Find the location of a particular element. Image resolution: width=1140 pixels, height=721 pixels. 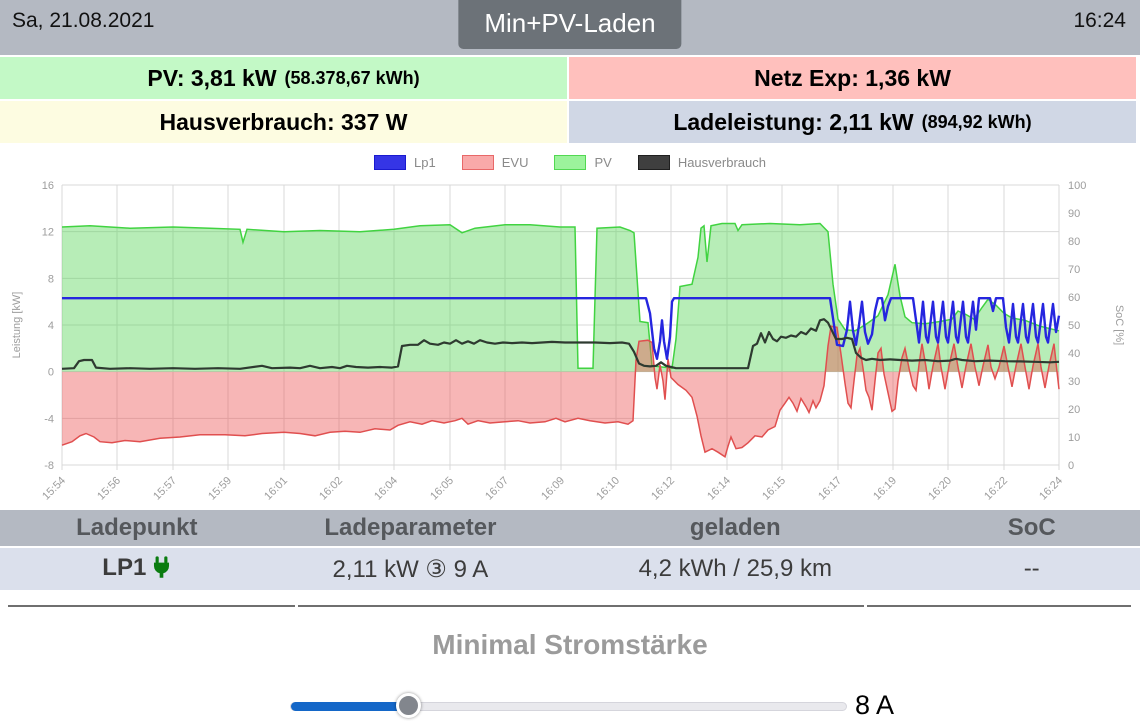

series-line-Lp1 is located at coordinates (561, 328).